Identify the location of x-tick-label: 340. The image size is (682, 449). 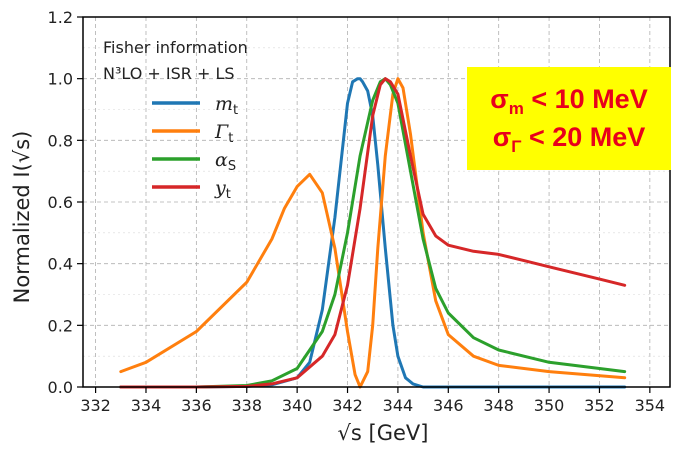
(297, 405).